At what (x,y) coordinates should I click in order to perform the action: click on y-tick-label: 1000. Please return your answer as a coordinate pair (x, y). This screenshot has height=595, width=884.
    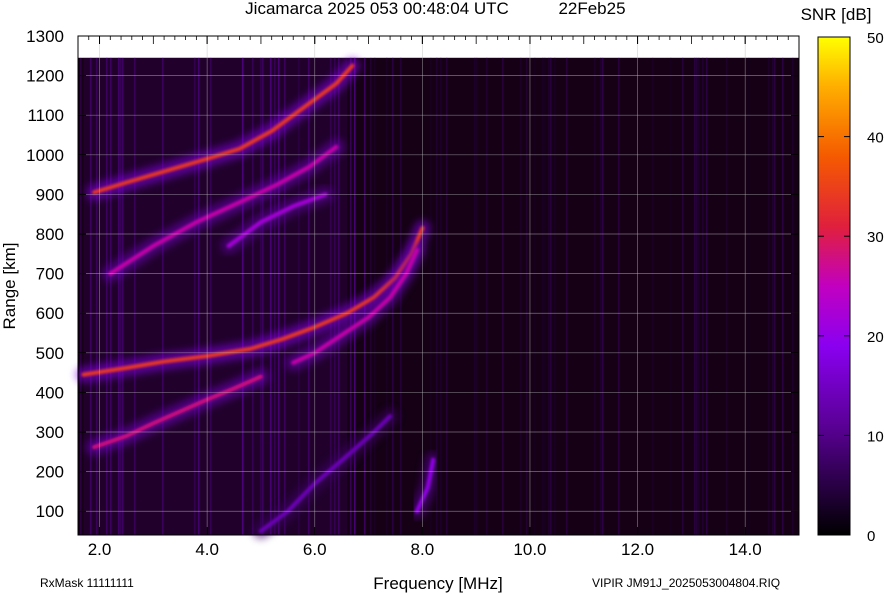
    Looking at the image, I should click on (45, 155).